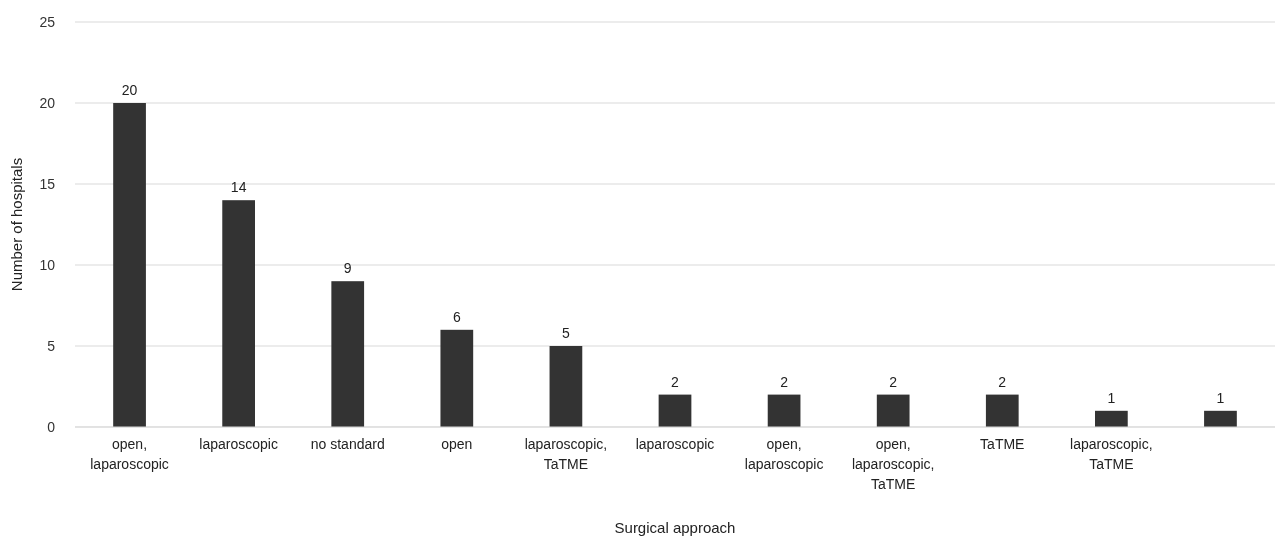  Describe the element at coordinates (16, 224) in the screenshot. I see `y-axis-title: Number of hospitals` at that location.